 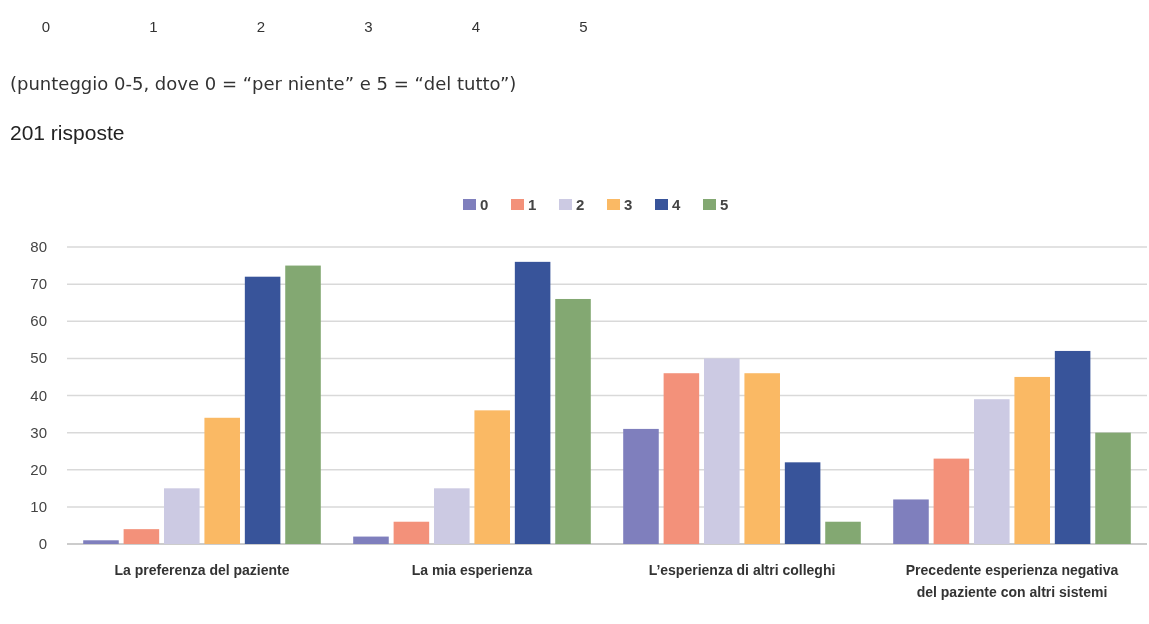 I want to click on y-tick-label: 50, so click(x=38, y=358).